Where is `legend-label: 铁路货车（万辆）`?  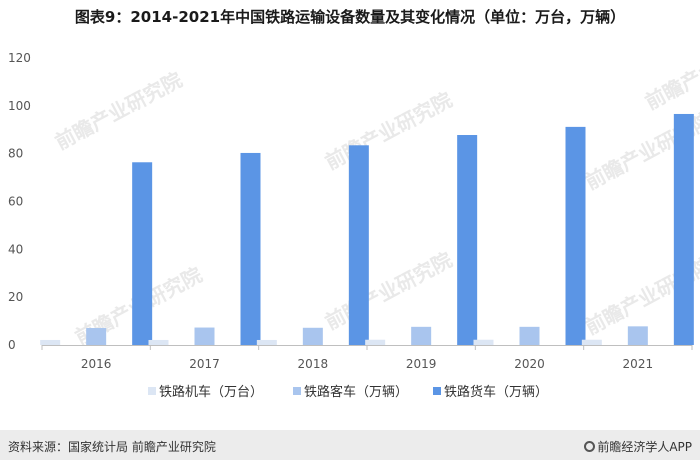 legend-label: 铁路货车（万辆） is located at coordinates (496, 392).